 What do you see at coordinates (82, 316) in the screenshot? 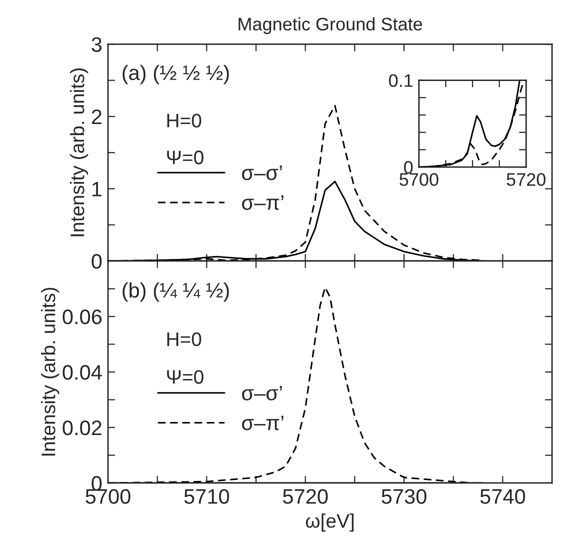
I see `y-tick-label: 0.06` at bounding box center [82, 316].